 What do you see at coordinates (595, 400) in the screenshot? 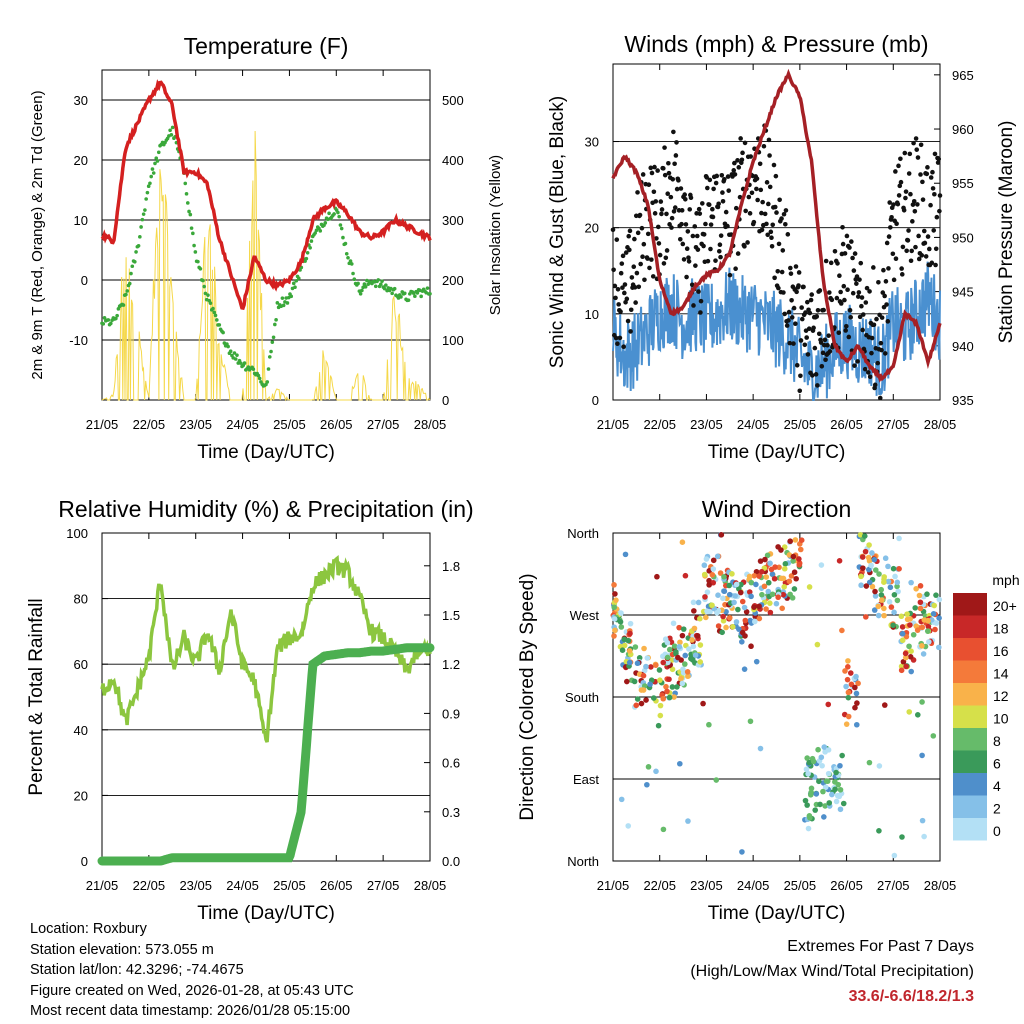
I see `y-tick-label: 0` at bounding box center [595, 400].